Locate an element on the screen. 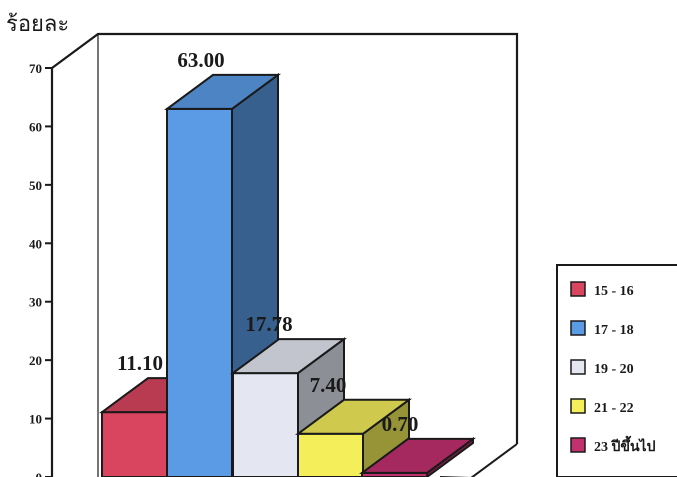 The height and width of the screenshot is (477, 677). data-label: 11.10 is located at coordinates (140, 363).